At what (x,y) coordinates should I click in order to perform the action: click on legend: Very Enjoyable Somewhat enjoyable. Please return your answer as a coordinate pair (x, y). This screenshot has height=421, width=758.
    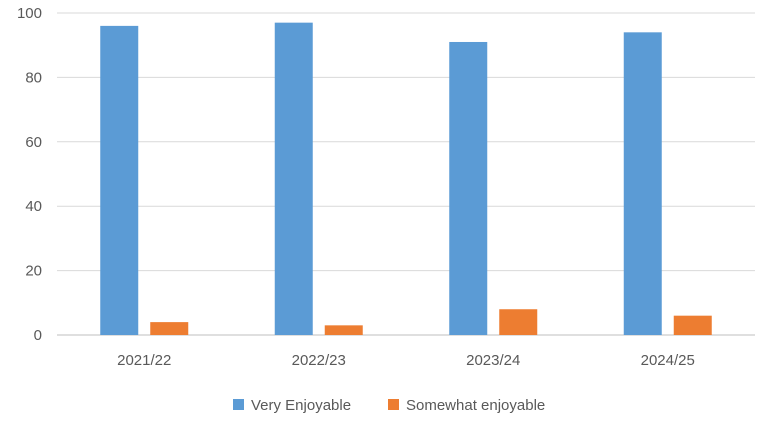
    Looking at the image, I should click on (389, 405).